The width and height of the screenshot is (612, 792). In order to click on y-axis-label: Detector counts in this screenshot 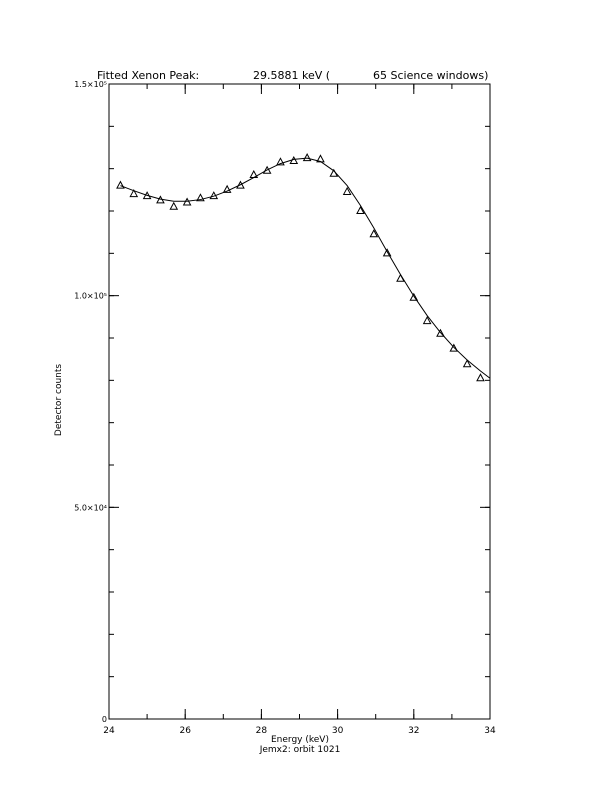, I will do `click(59, 400)`.